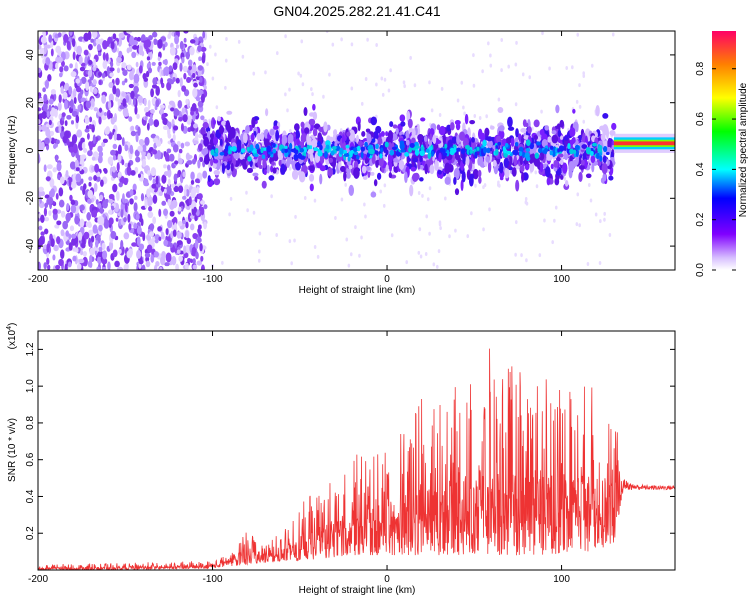 Image resolution: width=750 pixels, height=600 pixels. Describe the element at coordinates (700, 169) in the screenshot. I see `colorbar-tick-label: 0.4` at that location.